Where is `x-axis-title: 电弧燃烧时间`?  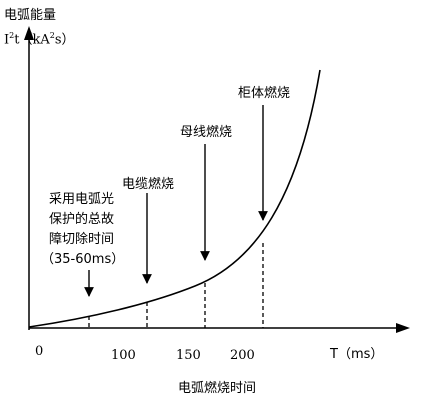 x-axis-title: 电弧燃烧时间 is located at coordinates (217, 388).